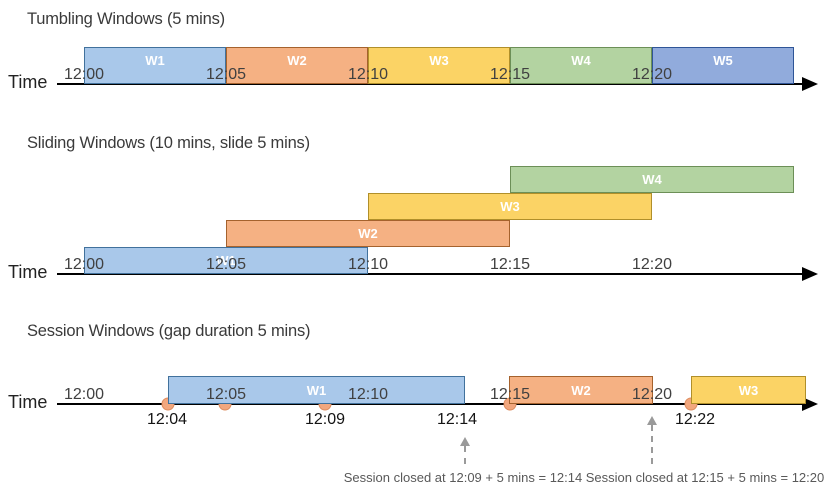  I want to click on sliding-section-title: Sliding Windows (10 mins, slide 5 mins), so click(168, 143).